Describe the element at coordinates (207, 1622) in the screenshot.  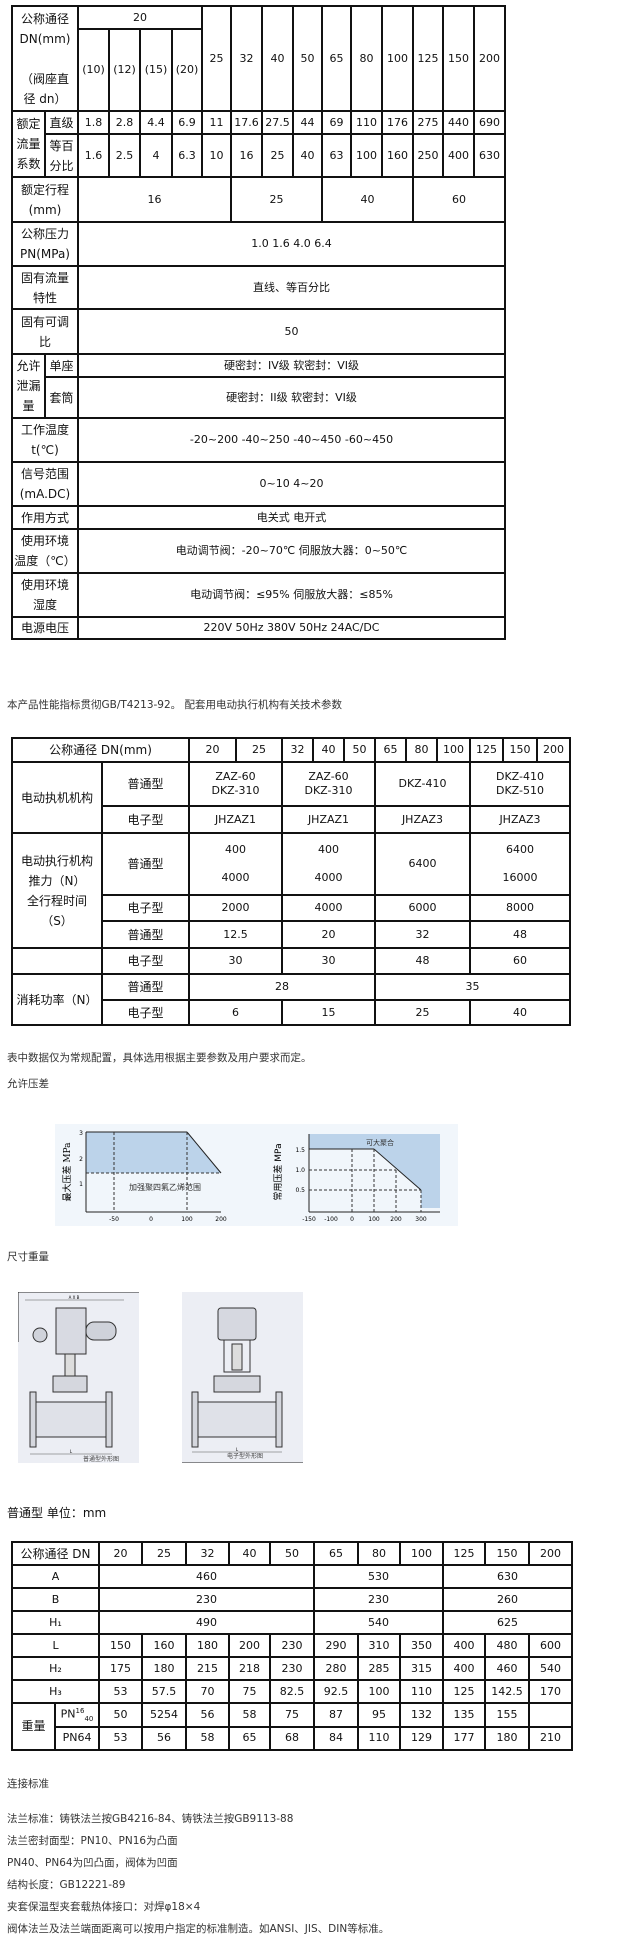
I see `table-cell: 490` at that location.